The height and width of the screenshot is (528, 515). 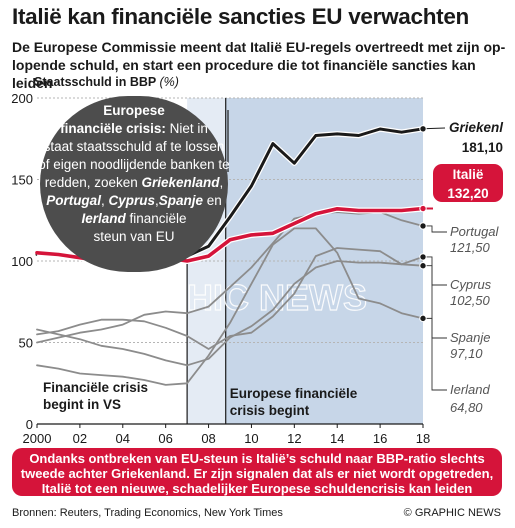 What do you see at coordinates (475, 231) in the screenshot?
I see `series-name-portugal: Portugal` at bounding box center [475, 231].